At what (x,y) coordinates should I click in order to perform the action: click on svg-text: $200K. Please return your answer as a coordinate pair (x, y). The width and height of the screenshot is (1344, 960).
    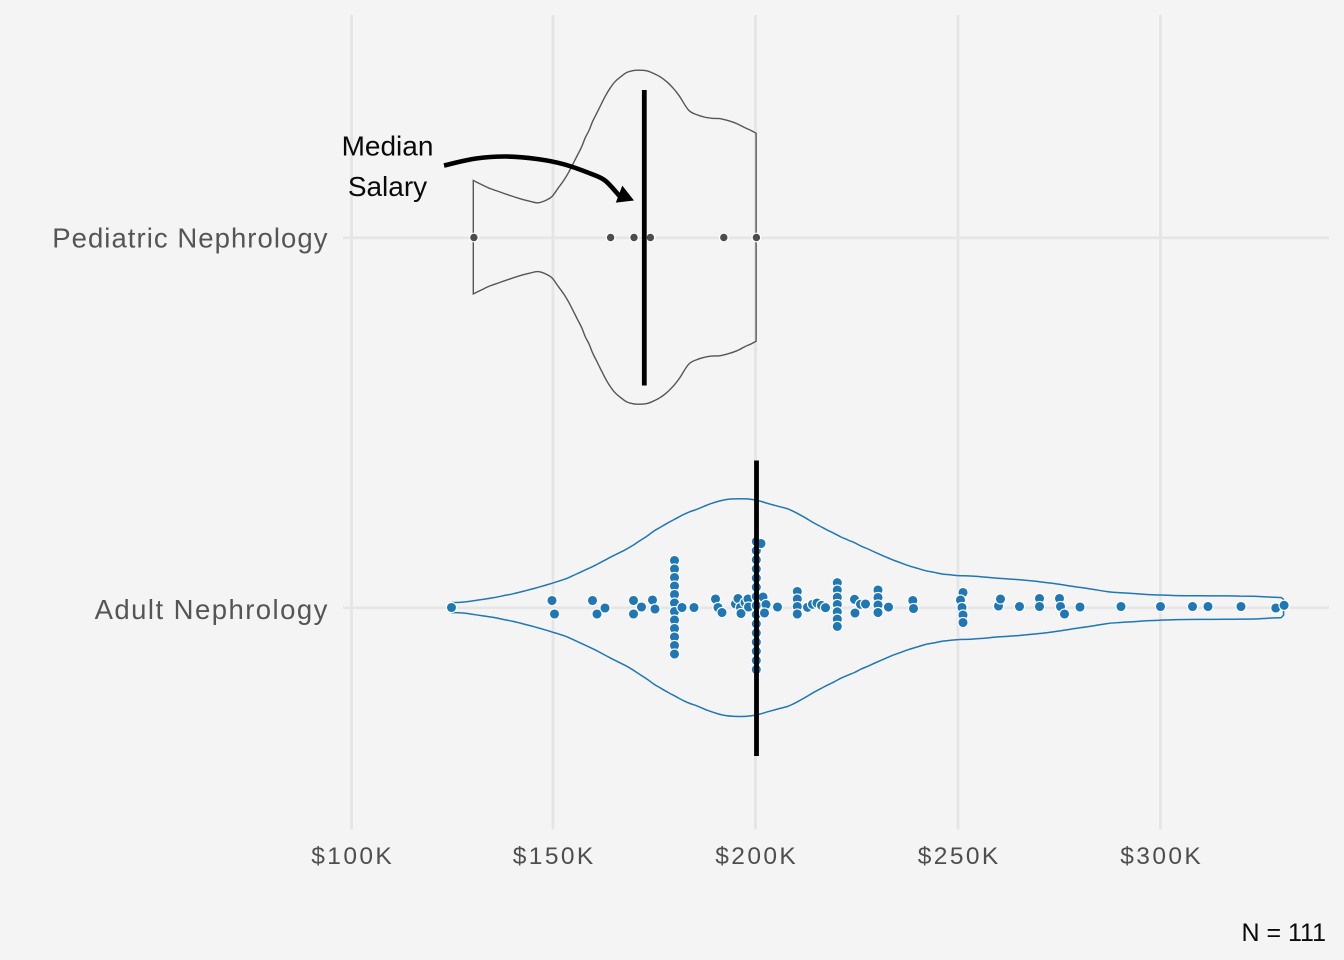
    Looking at the image, I should click on (756, 856).